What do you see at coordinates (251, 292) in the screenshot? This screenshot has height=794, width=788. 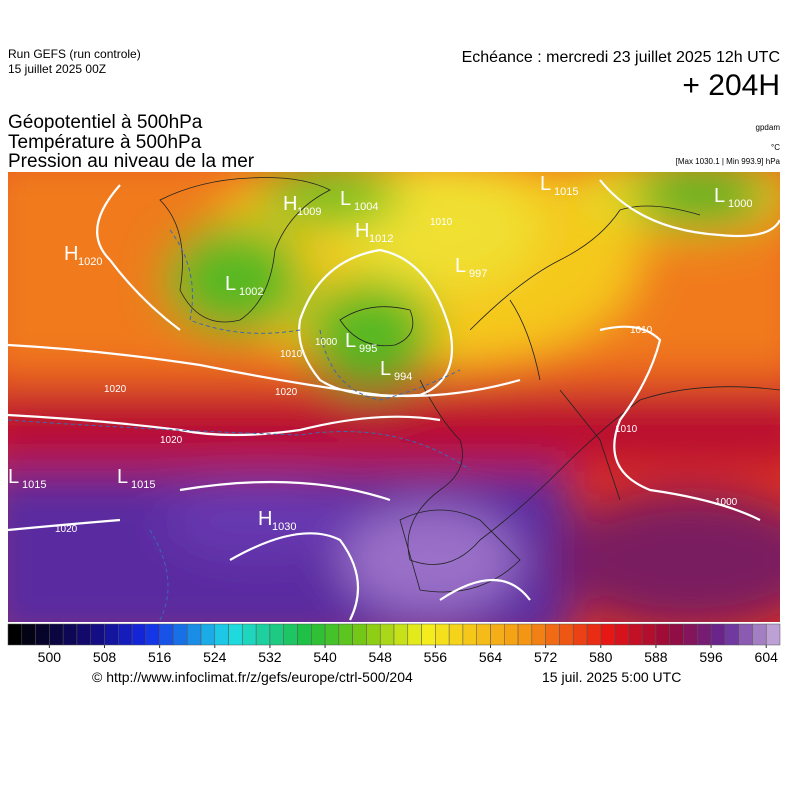 I see `center-value: 1002` at bounding box center [251, 292].